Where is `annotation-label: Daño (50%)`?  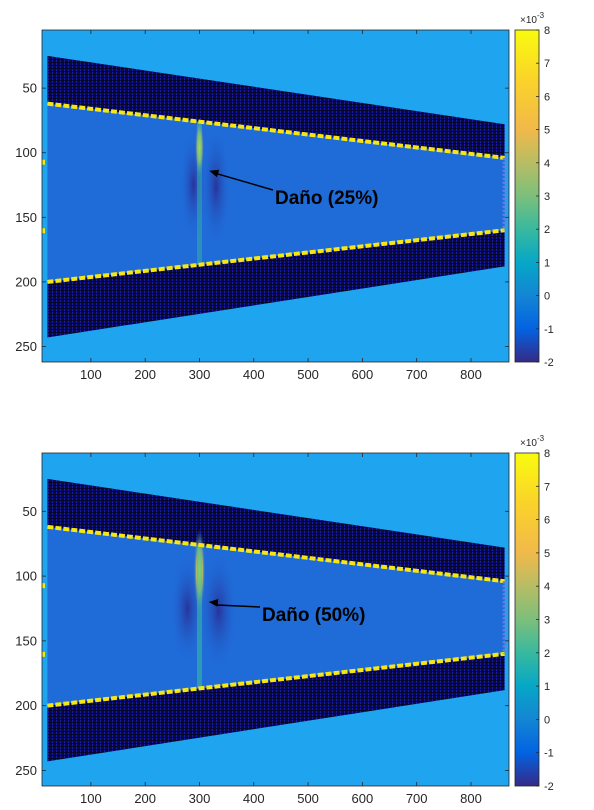 annotation-label: Daño (50%) is located at coordinates (313, 615).